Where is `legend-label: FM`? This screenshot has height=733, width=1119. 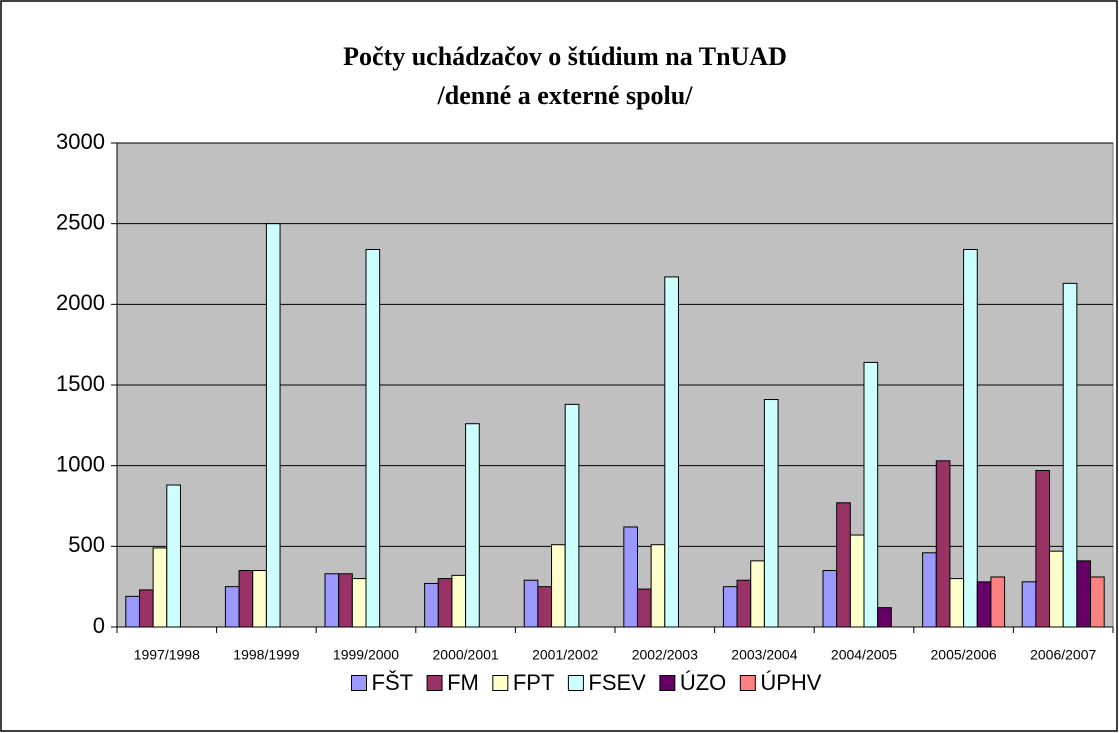 legend-label: FM is located at coordinates (463, 682).